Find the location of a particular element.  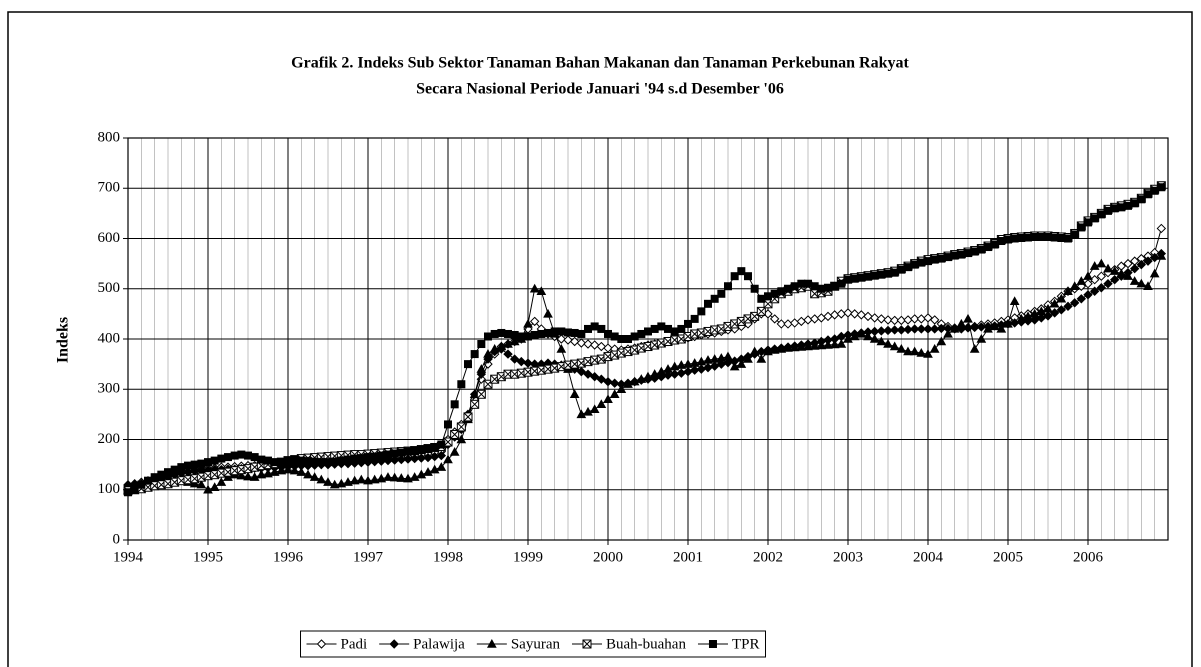

legend-item: TPR is located at coordinates (728, 644).